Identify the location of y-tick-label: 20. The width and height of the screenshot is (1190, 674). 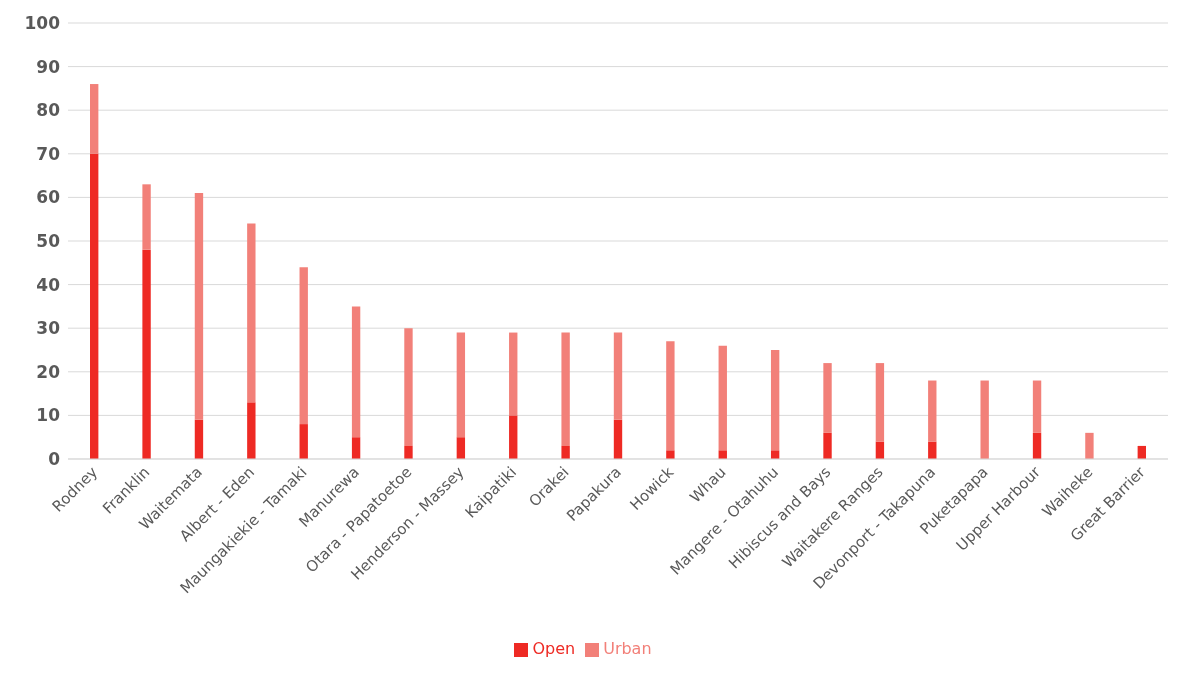
(48, 371).